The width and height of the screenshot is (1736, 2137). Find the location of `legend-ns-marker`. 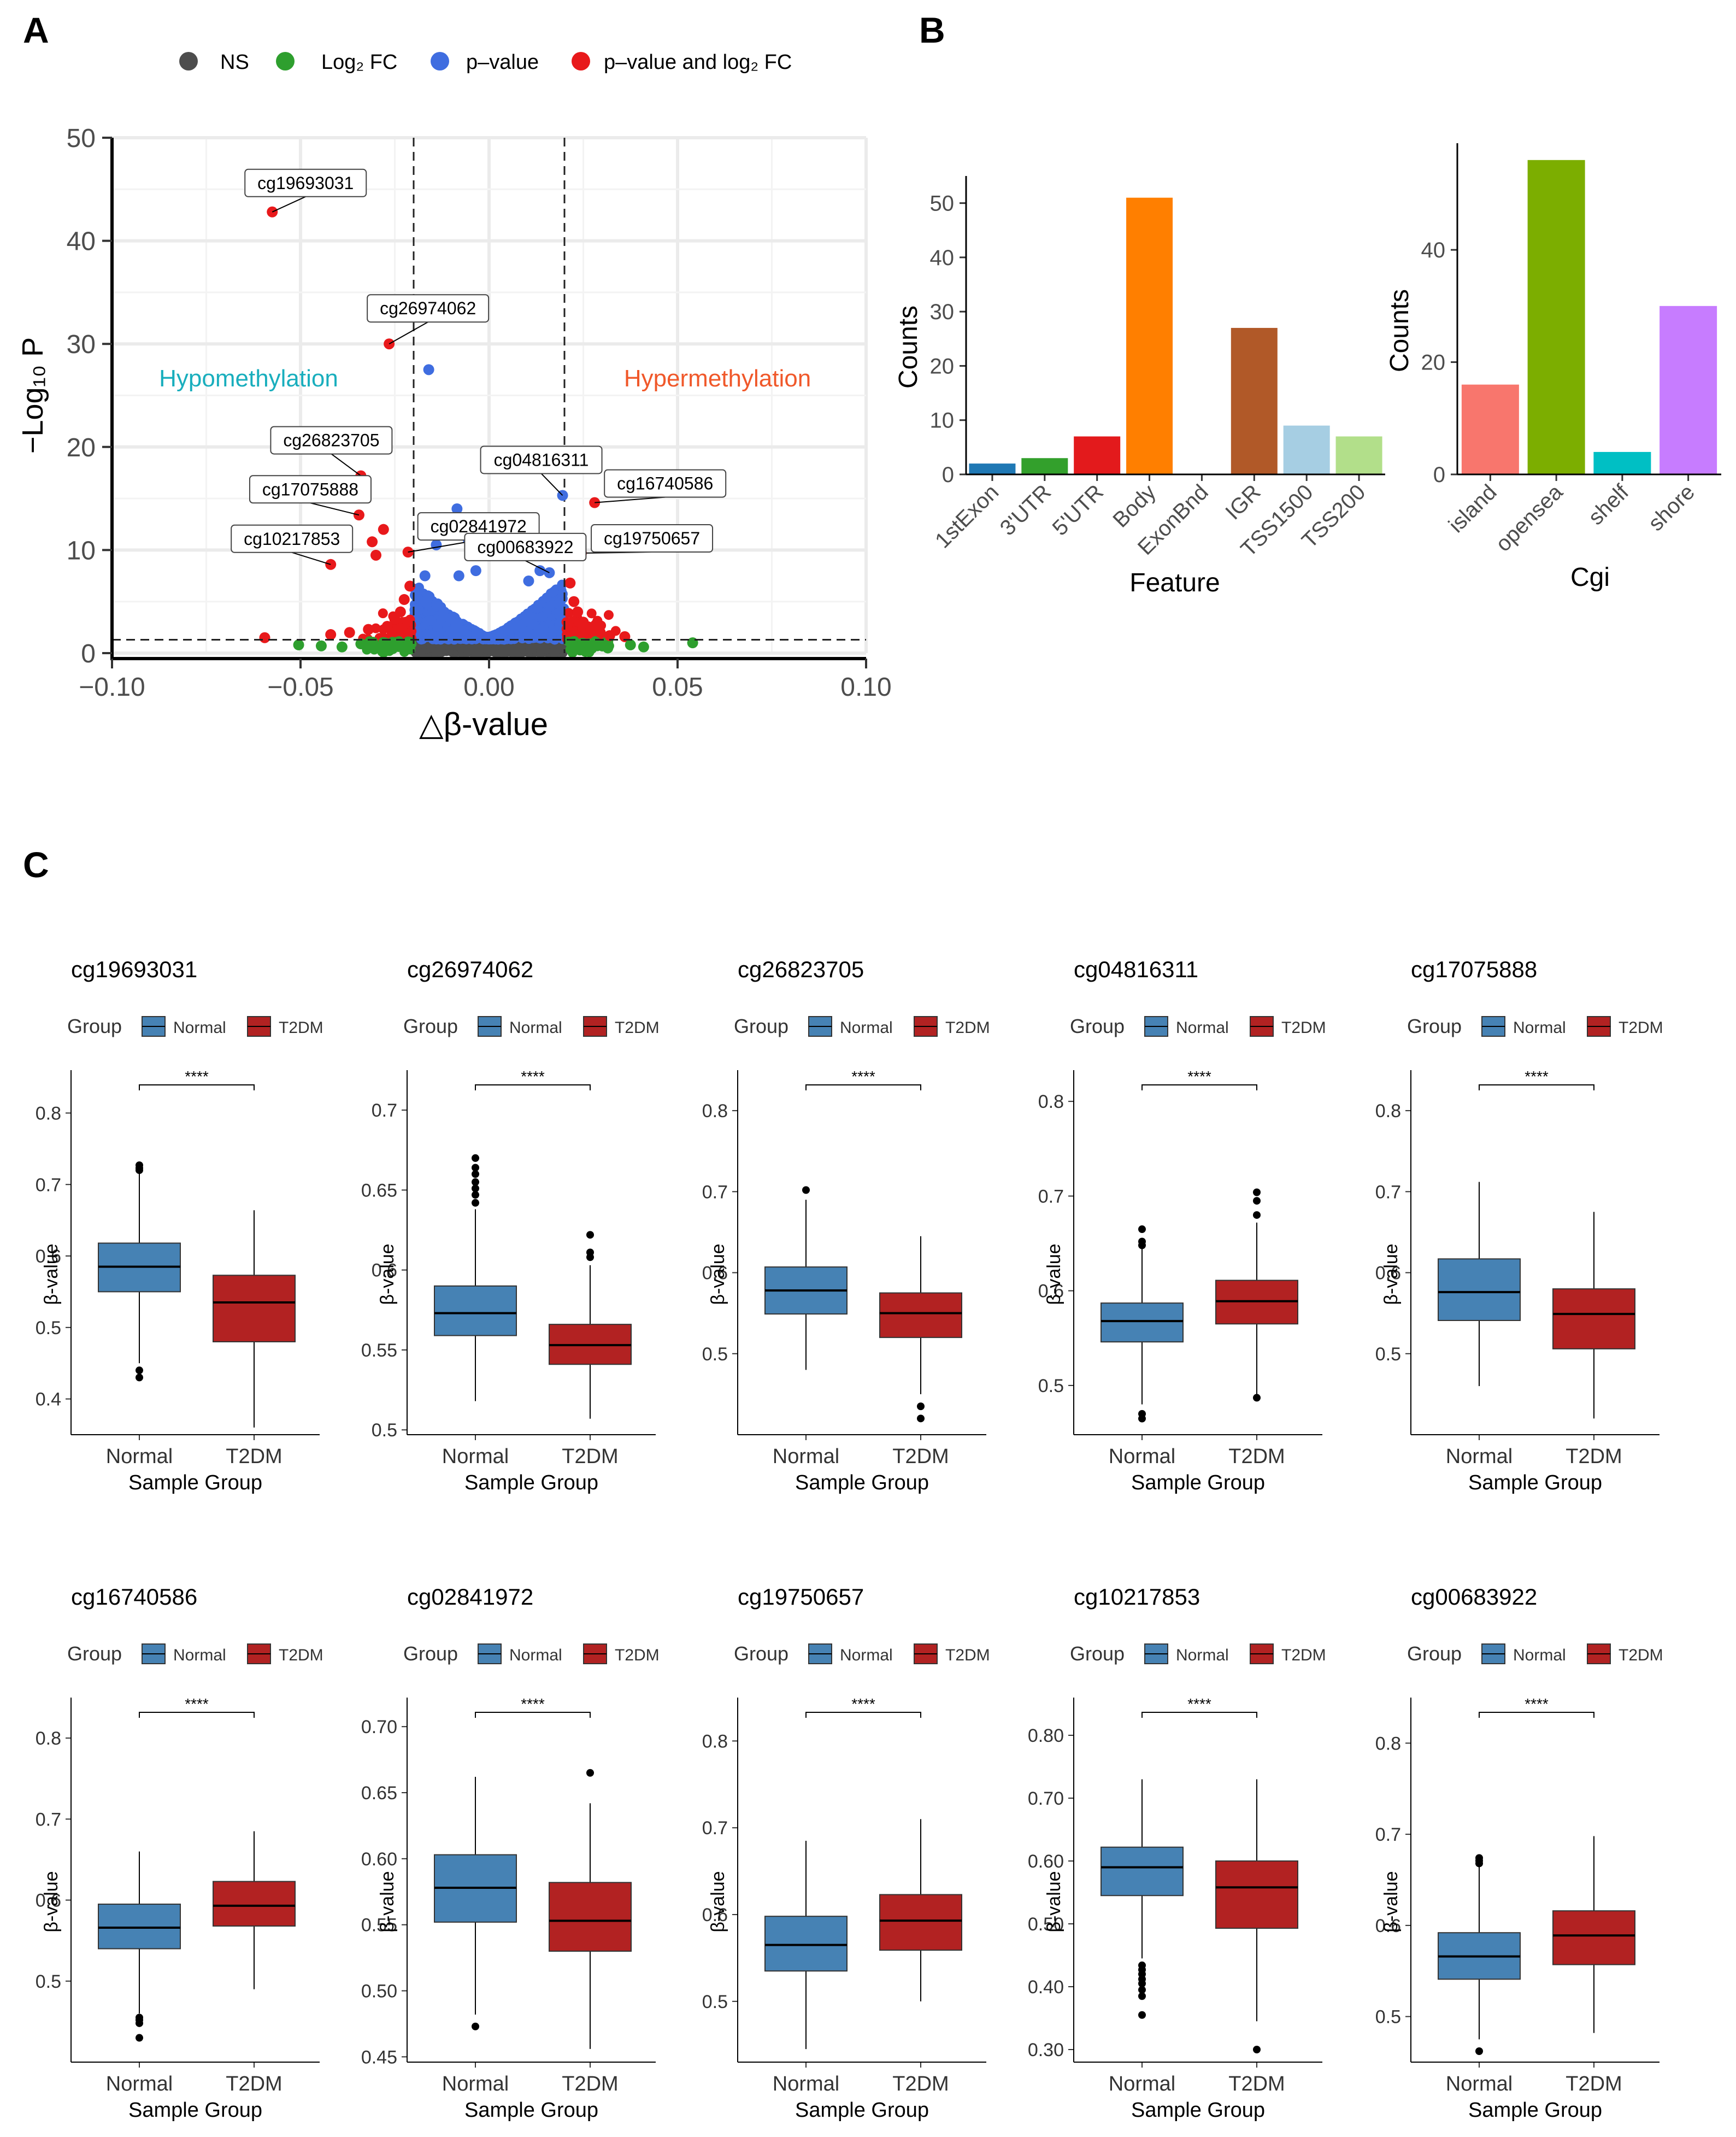

legend-ns-marker is located at coordinates (188, 61).